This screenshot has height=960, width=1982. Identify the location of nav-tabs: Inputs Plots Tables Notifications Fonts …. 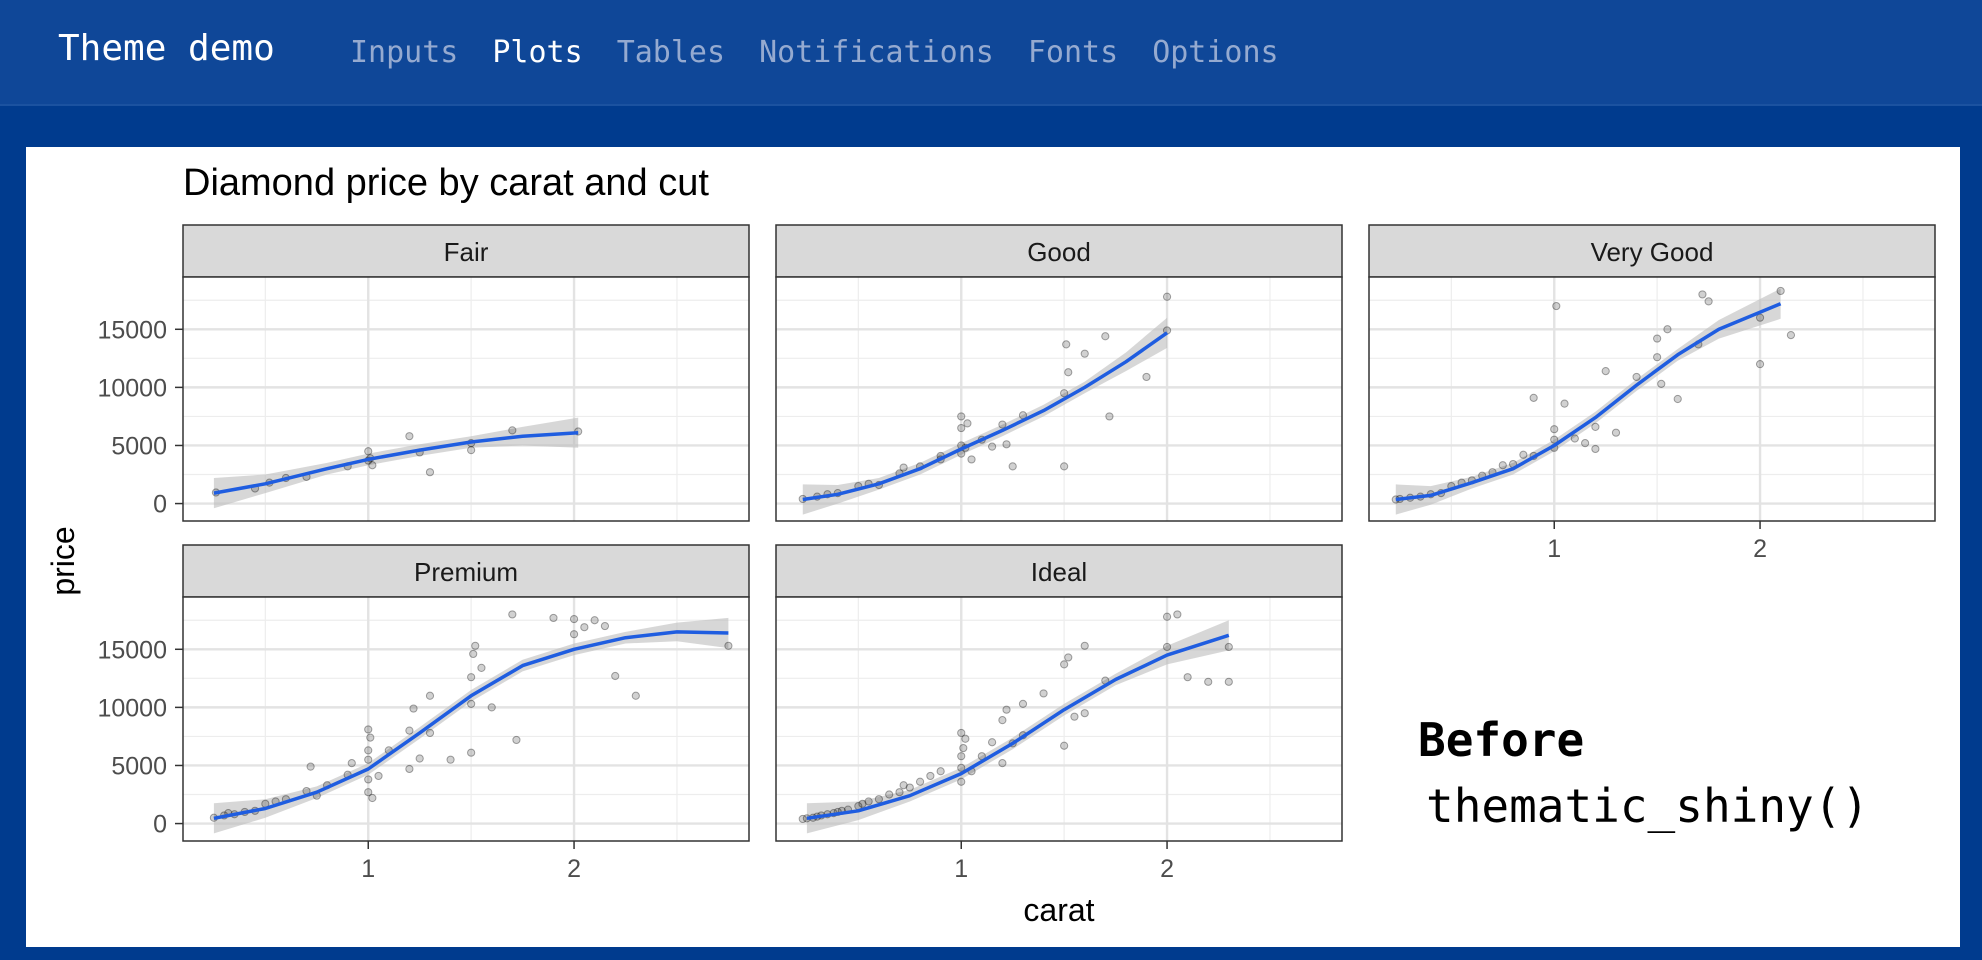
(831, 52).